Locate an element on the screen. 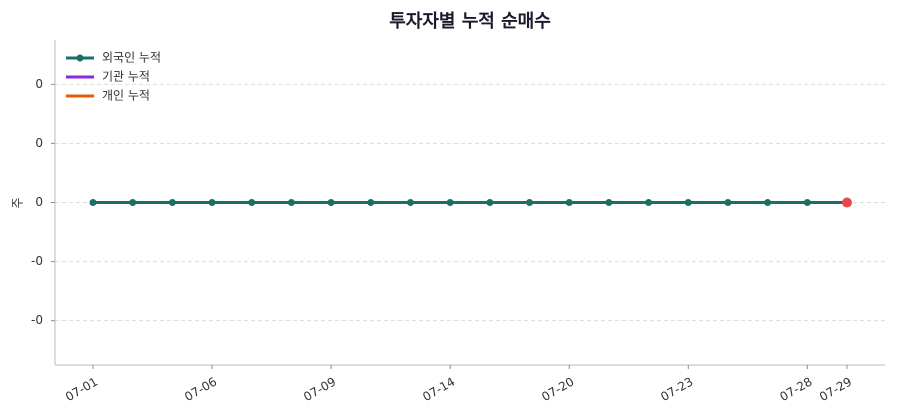 This screenshot has width=900, height=420. x-tick-label: 07-09 is located at coordinates (319, 390).